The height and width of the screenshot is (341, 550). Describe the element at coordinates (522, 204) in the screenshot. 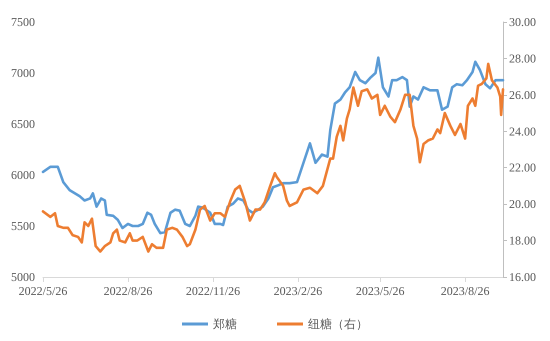

I see `y2-tick-label: 20.00` at that location.